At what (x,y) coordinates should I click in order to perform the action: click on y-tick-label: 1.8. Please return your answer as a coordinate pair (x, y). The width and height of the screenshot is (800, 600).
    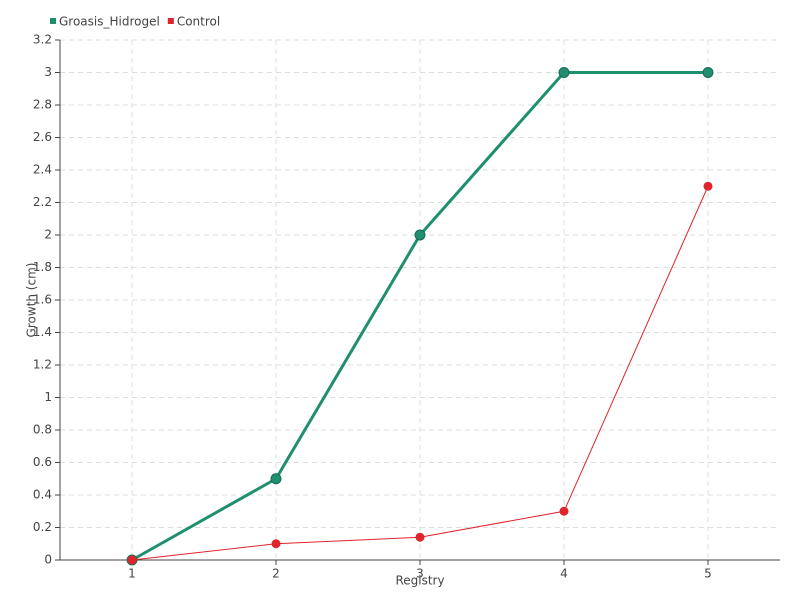
    Looking at the image, I should click on (42, 267).